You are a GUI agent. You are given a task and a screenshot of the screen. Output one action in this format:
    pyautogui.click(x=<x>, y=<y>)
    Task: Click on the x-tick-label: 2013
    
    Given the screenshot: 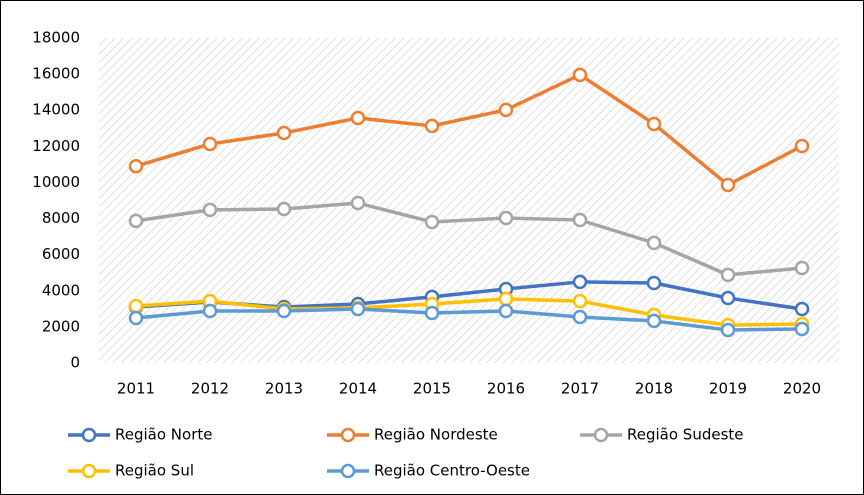 What is the action you would take?
    pyautogui.click(x=284, y=389)
    